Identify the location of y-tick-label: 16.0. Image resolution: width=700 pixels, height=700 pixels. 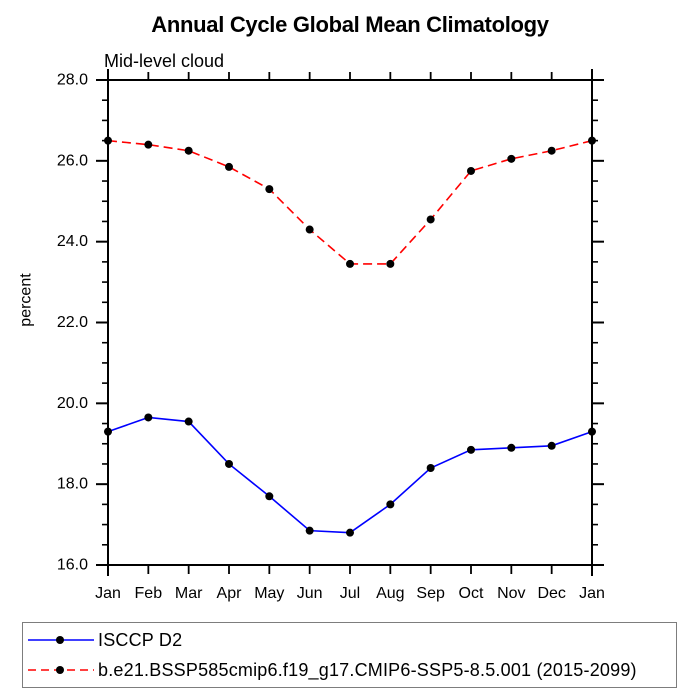
(72, 565).